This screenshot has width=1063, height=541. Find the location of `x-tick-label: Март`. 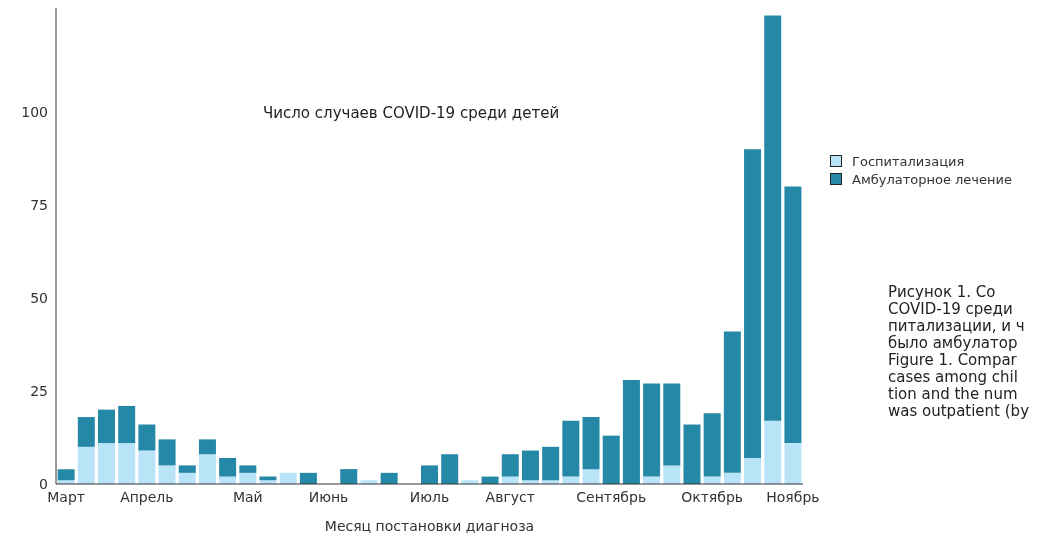

x-tick-label: Март is located at coordinates (66, 496).